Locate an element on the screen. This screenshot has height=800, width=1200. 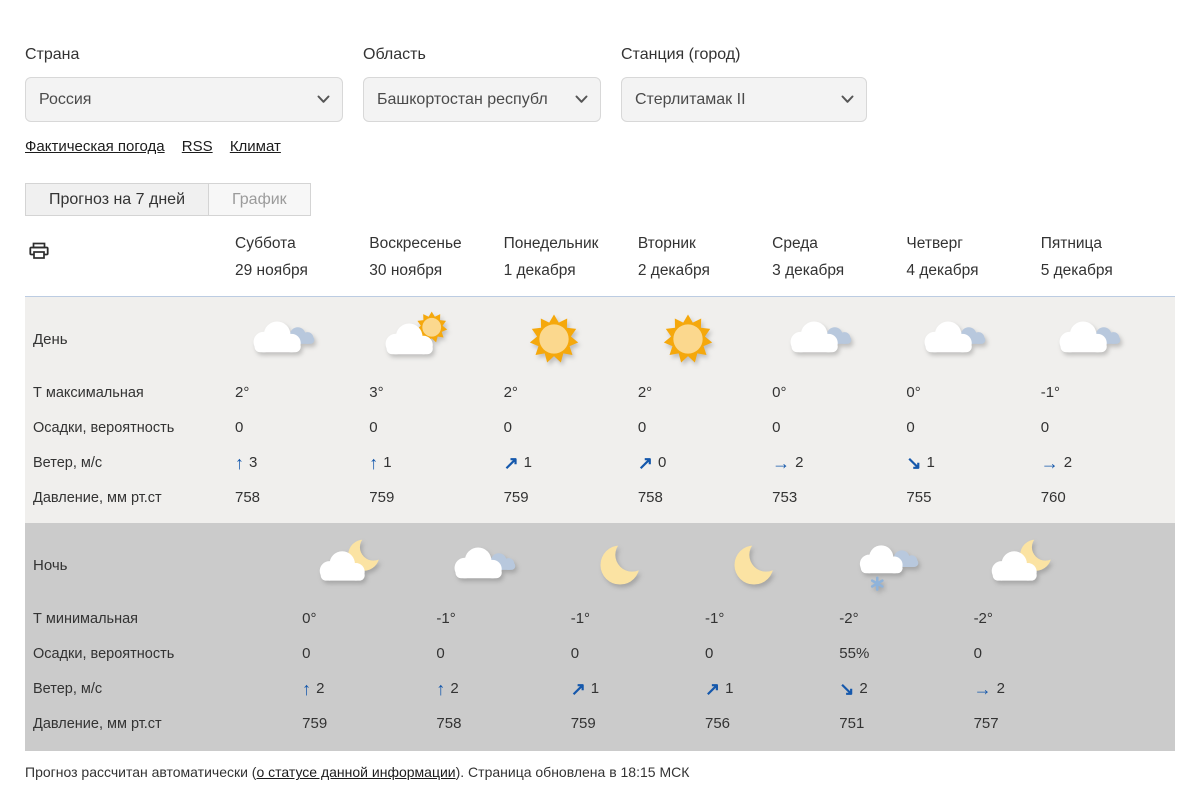
day-name: Среда is located at coordinates (795, 243).